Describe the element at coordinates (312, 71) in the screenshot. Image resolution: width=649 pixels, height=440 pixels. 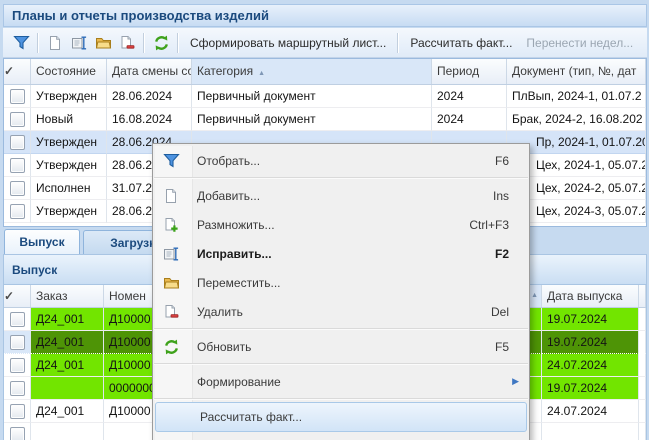
I see `column-header: Категория ▲` at that location.